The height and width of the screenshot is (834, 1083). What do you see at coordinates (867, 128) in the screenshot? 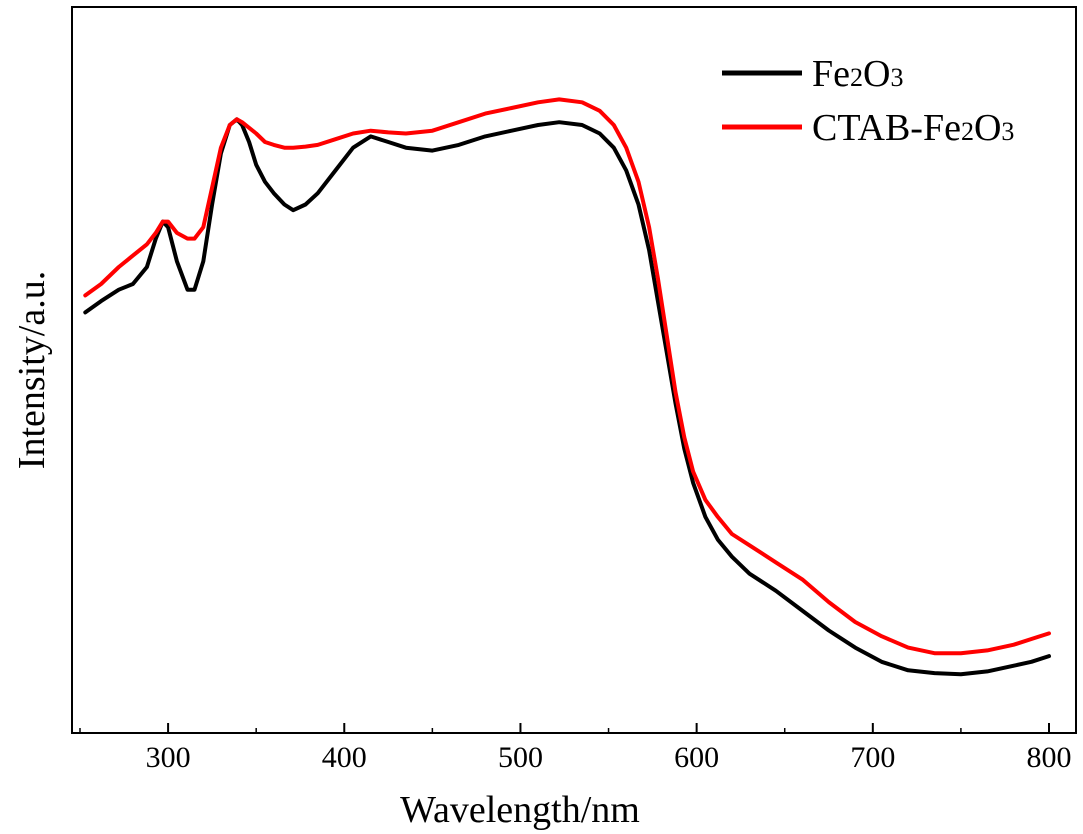
I see `legend-text-part: CTAB-` at bounding box center [867, 128].